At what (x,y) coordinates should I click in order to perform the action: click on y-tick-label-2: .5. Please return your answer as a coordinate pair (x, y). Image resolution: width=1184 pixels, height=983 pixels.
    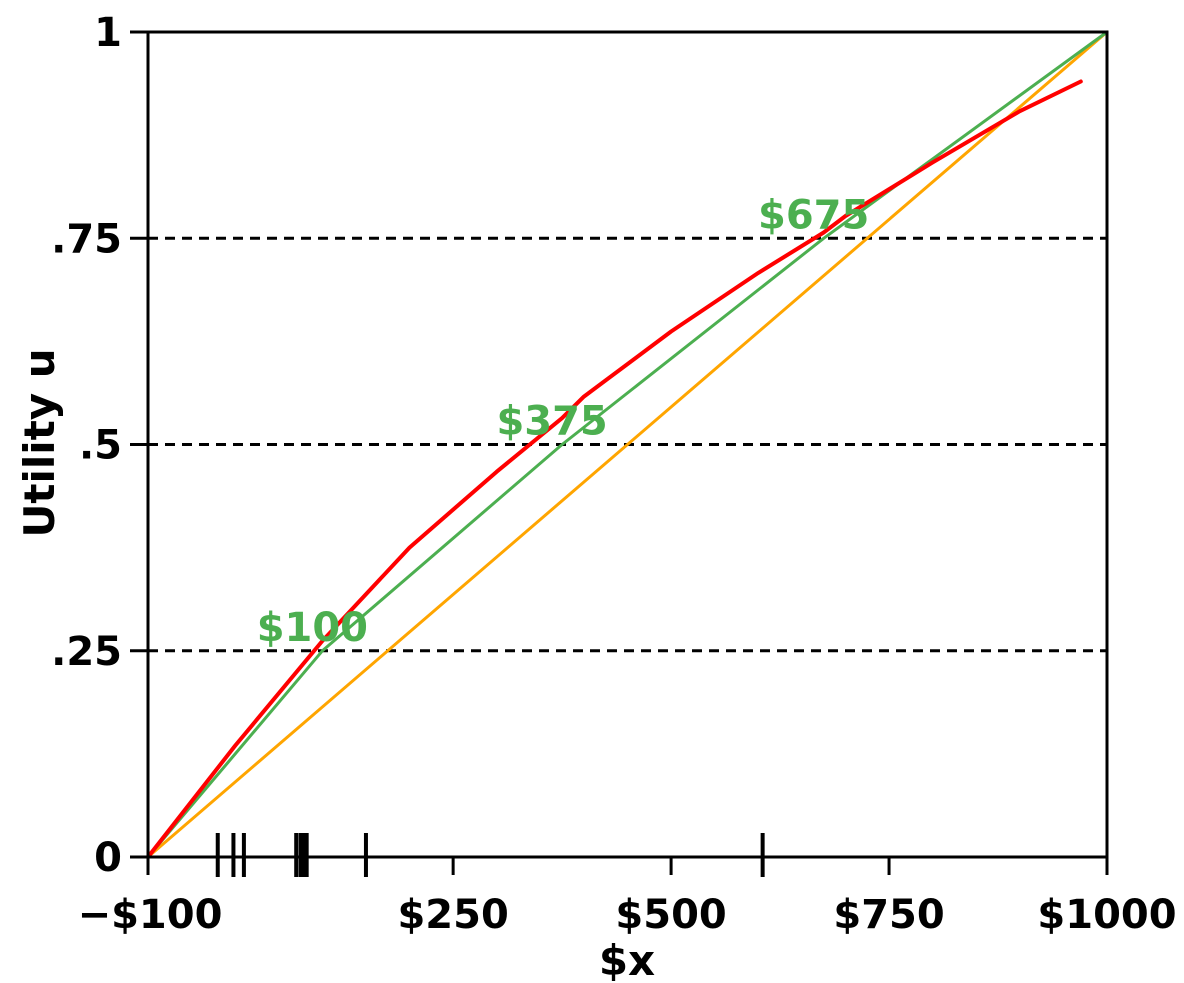
    Looking at the image, I should click on (100, 446).